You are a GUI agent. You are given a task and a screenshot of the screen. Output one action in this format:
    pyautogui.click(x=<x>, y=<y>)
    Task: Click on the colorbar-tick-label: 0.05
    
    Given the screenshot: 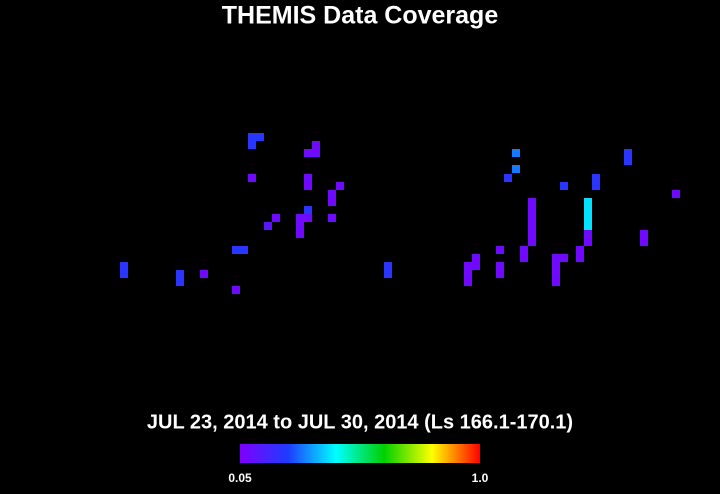 What is the action you would take?
    pyautogui.click(x=240, y=478)
    